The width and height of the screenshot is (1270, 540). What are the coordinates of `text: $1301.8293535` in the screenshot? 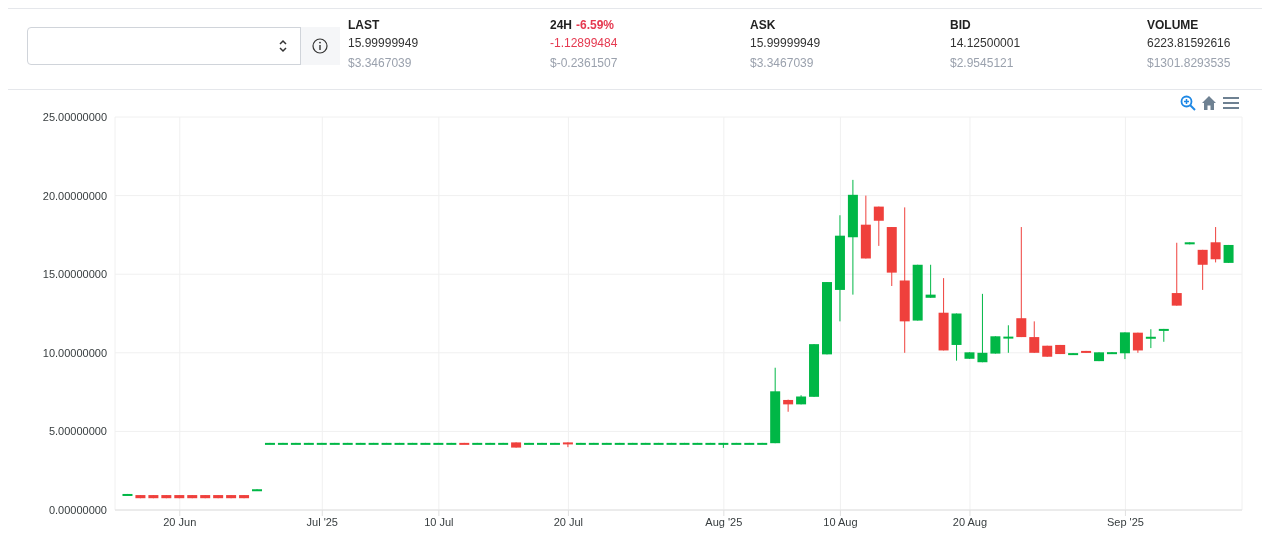 It's located at (1189, 63).